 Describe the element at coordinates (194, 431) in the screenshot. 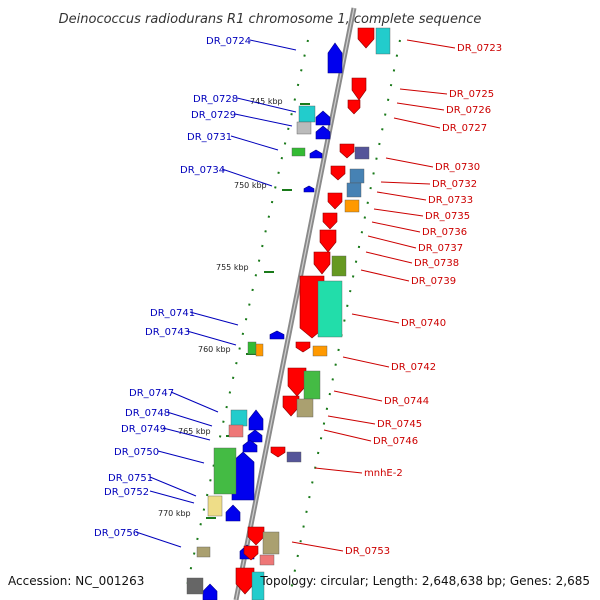

I see `tick-label: 765 kbp` at that location.